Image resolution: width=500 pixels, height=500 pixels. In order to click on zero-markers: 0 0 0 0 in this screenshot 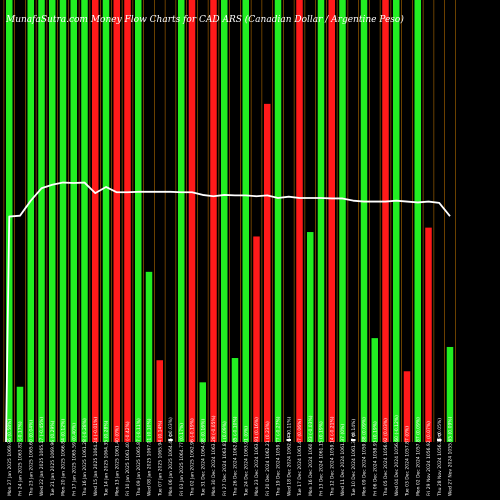, I will do `click(305, 436)`.